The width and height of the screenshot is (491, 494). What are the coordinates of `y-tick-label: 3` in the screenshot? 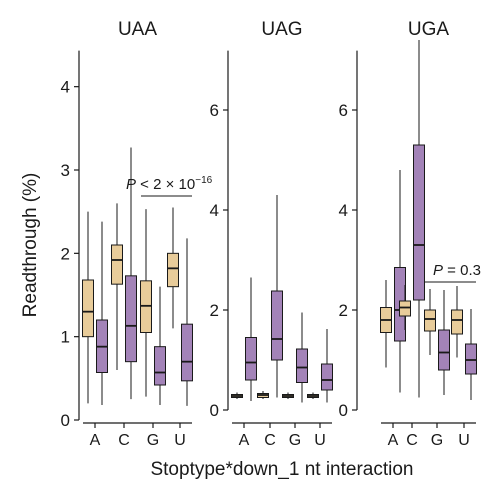 It's located at (65, 170).